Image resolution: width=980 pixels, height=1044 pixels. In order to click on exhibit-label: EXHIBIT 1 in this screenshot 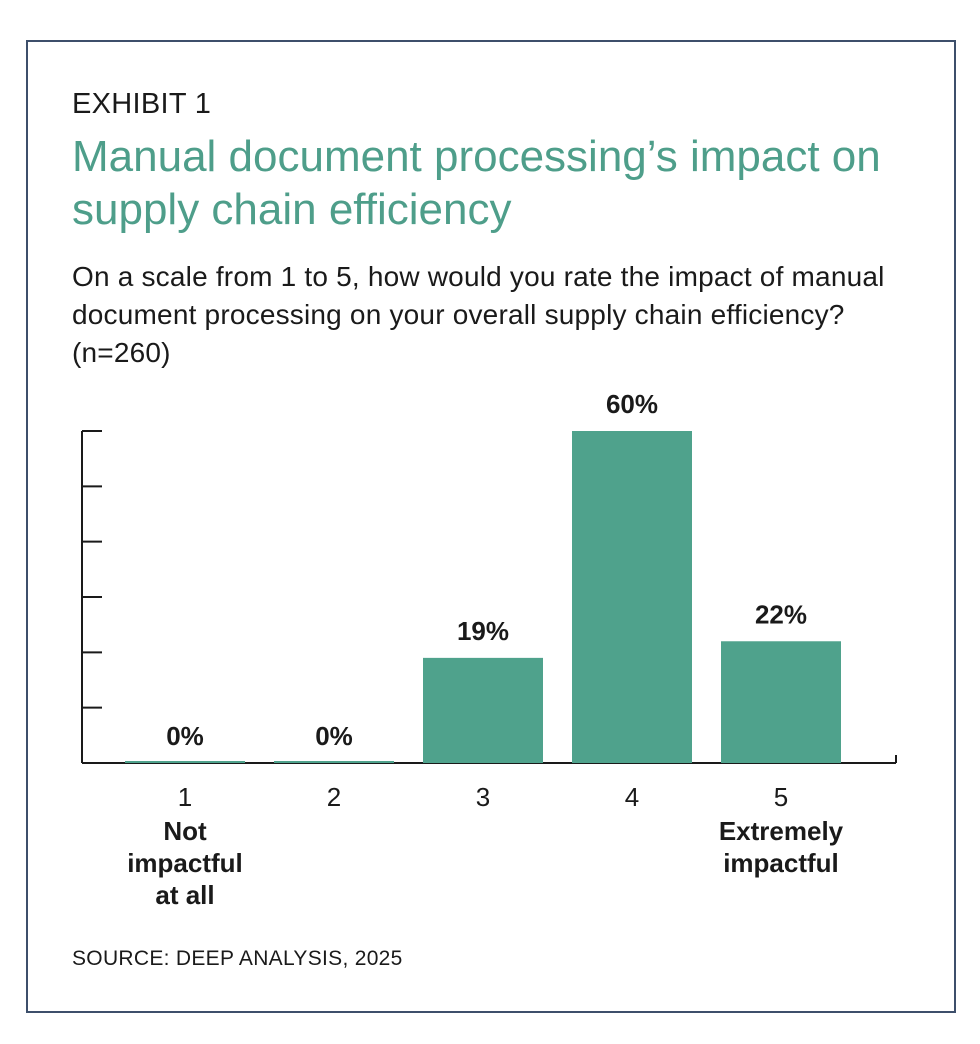, I will do `click(142, 104)`.